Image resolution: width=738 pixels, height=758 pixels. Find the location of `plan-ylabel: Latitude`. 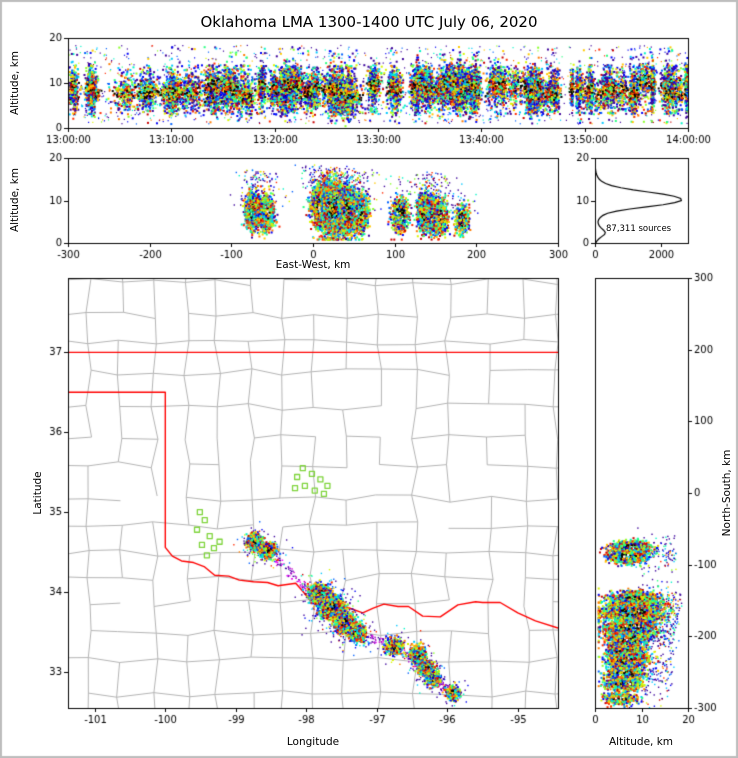

plan-ylabel: Latitude is located at coordinates (38, 493).